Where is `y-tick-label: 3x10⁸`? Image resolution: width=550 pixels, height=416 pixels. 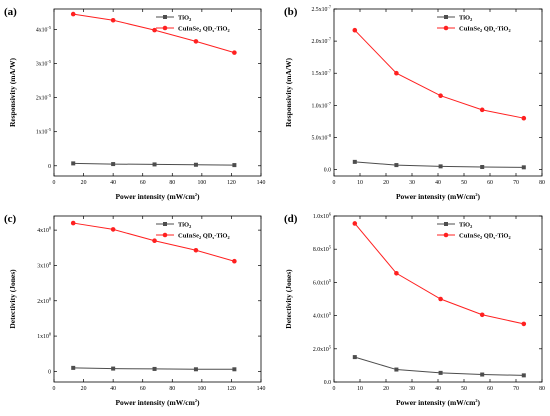 y-tick-label: 3x10⁸ is located at coordinates (44, 265).